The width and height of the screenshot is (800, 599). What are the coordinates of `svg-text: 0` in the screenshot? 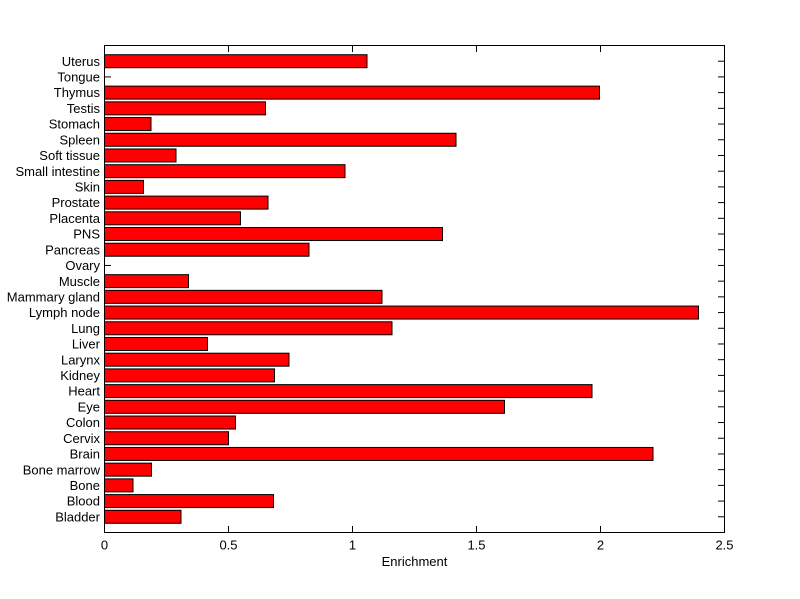 It's located at (104, 545).